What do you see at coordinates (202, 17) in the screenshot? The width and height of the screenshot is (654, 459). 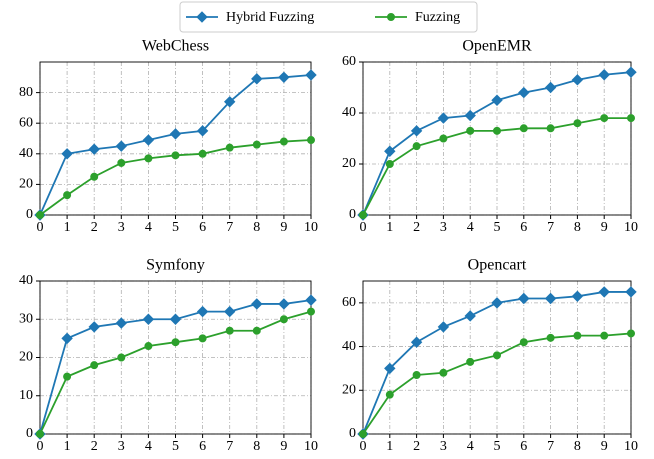 I see `legend-marker` at bounding box center [202, 17].